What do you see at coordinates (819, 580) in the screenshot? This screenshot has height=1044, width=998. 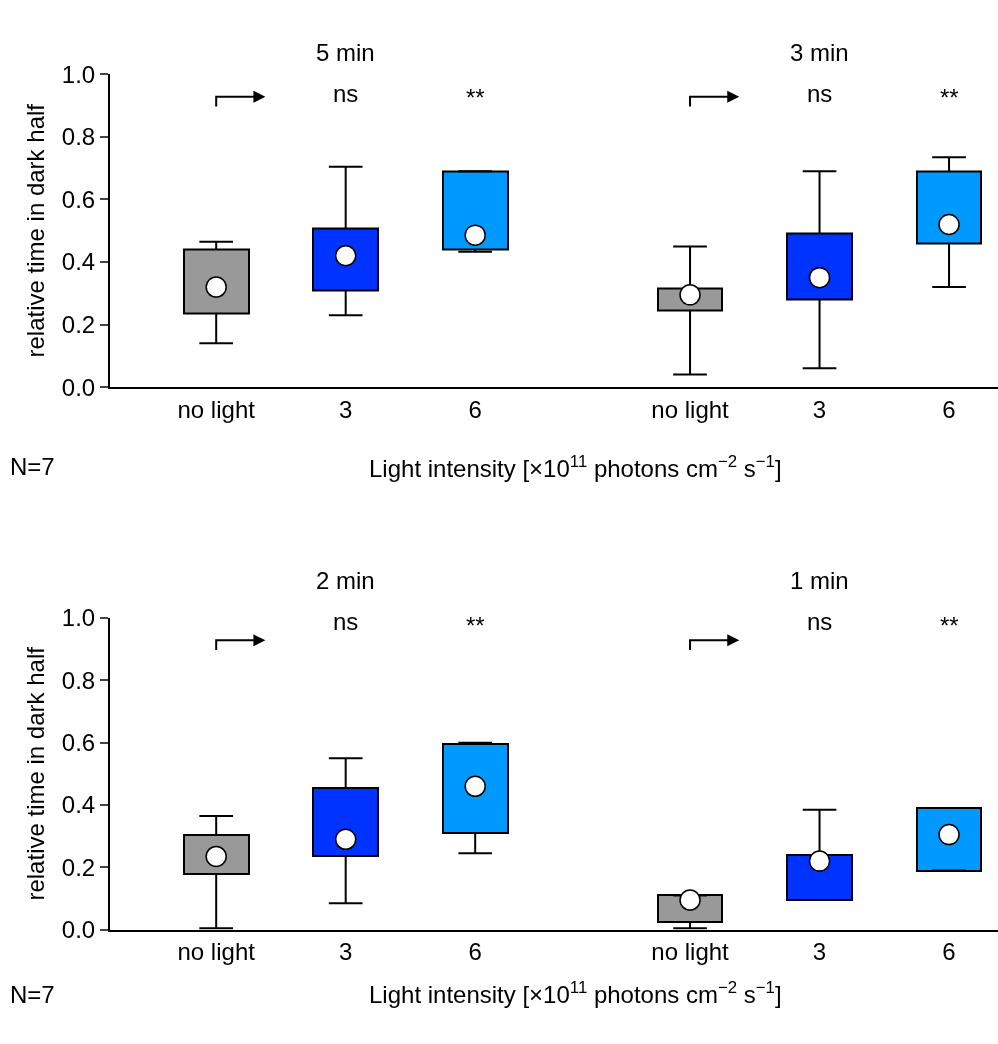 I see `chart-title: 1 min` at bounding box center [819, 580].